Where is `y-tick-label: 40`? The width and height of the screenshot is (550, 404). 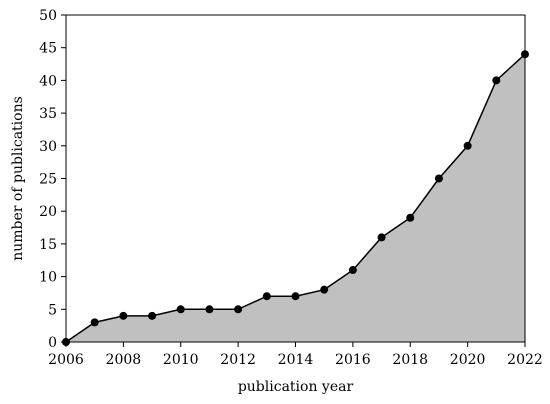
y-tick-label: 40 is located at coordinates (48, 81).